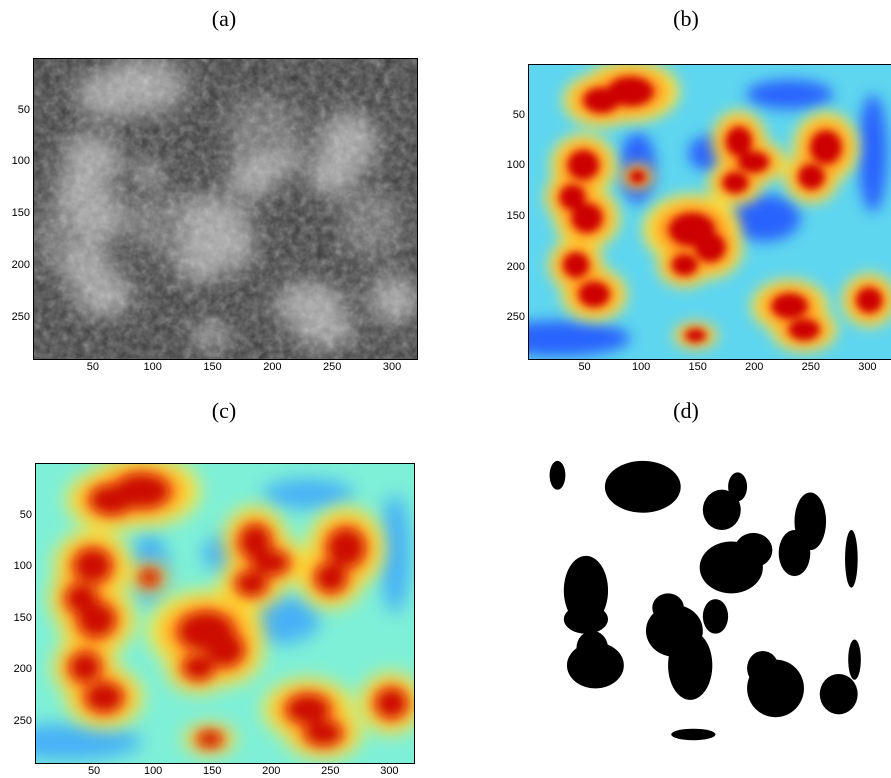 The width and height of the screenshot is (891, 778). I want to click on panel-d-mask, so click(705, 600).